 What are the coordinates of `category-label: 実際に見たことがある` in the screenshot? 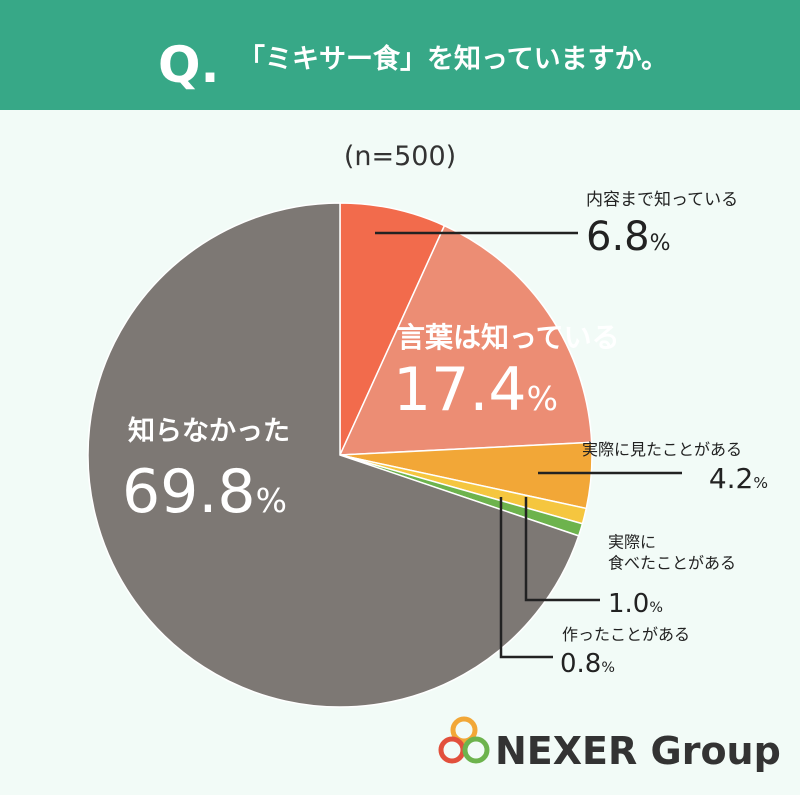 It's located at (662, 449).